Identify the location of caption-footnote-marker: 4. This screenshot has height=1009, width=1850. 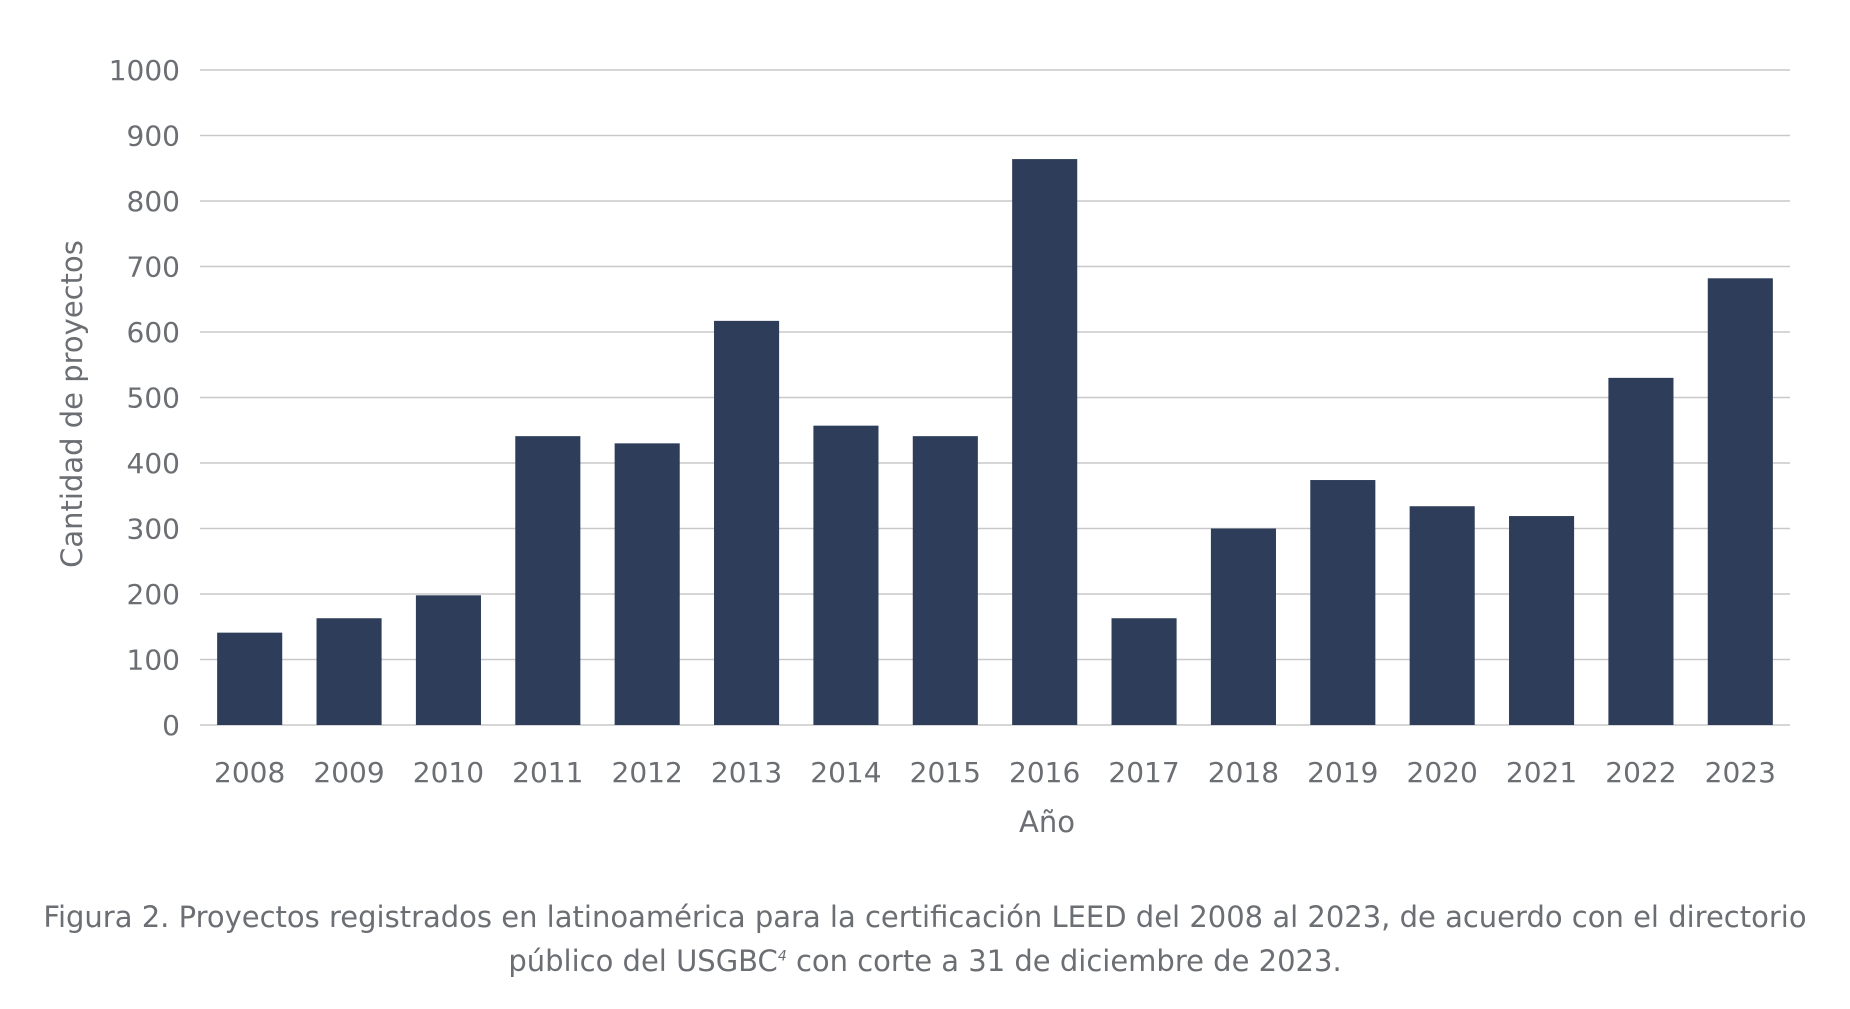
(782, 956).